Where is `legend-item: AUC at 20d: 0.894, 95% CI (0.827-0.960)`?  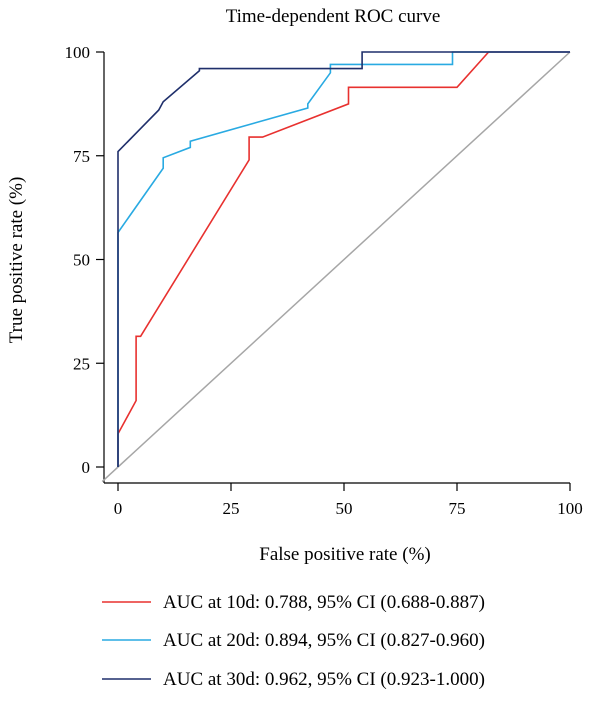 legend-item: AUC at 20d: 0.894, 95% CI (0.827-0.960) is located at coordinates (293, 640).